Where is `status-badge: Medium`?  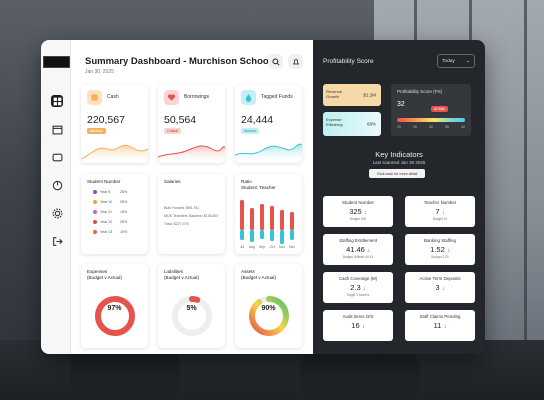 status-badge: Medium is located at coordinates (96, 131).